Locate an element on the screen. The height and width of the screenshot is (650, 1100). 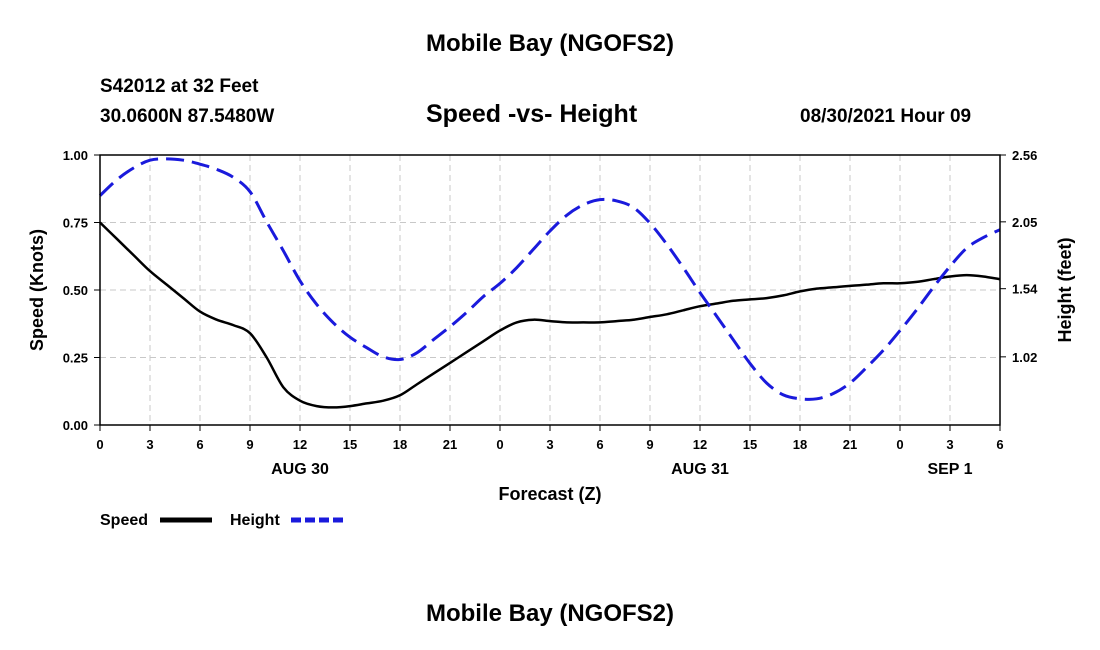
x-axis-label: Forecast (Z) is located at coordinates (549, 494).